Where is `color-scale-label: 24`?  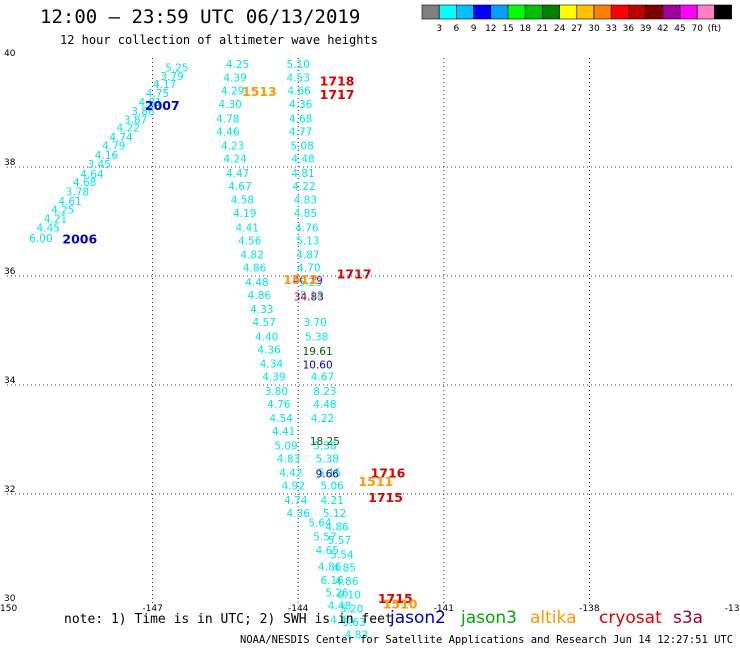
color-scale-label: 24 is located at coordinates (560, 29).